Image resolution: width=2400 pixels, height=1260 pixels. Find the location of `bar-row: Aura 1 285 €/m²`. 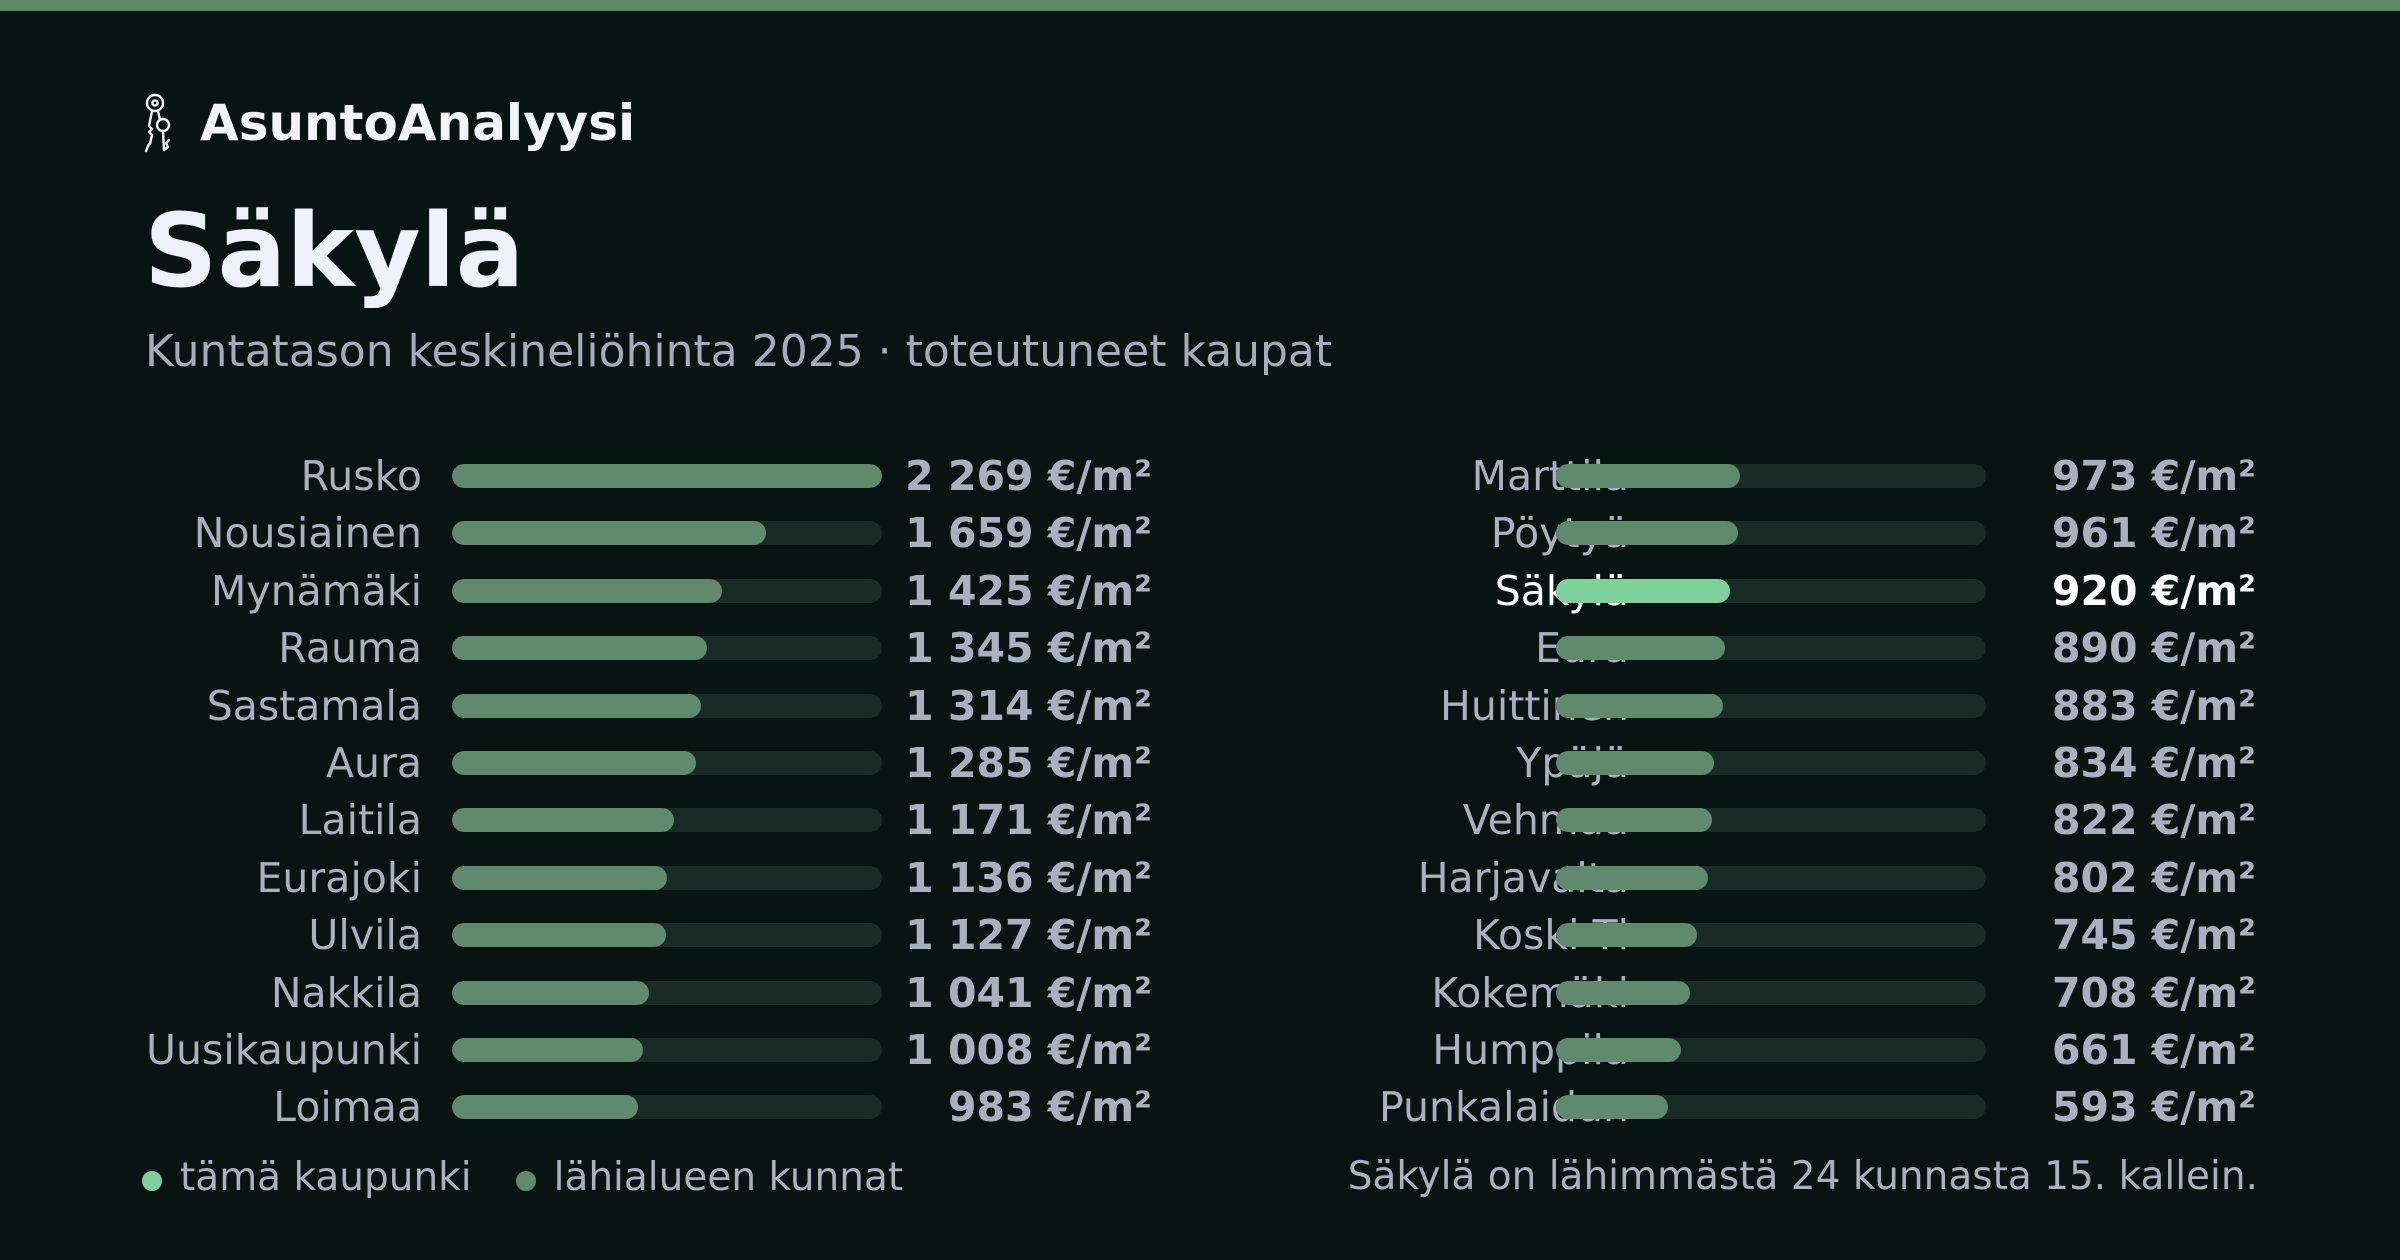

bar-row: Aura 1 285 €/m² is located at coordinates (576, 763).